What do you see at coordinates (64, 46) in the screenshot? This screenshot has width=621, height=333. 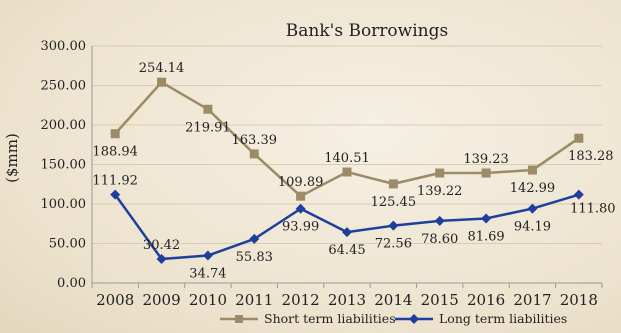 I see `y-tick-label: 300.00` at bounding box center [64, 46].